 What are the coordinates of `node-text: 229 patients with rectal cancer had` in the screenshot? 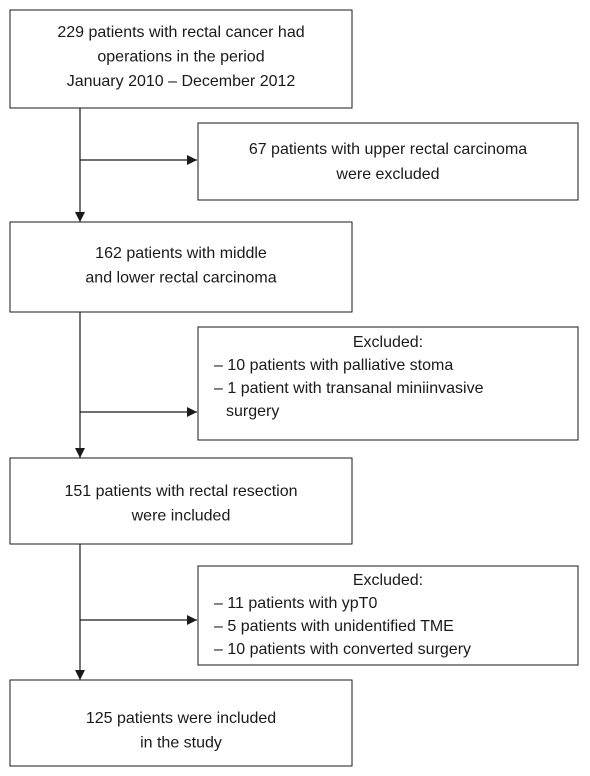 It's located at (180, 32).